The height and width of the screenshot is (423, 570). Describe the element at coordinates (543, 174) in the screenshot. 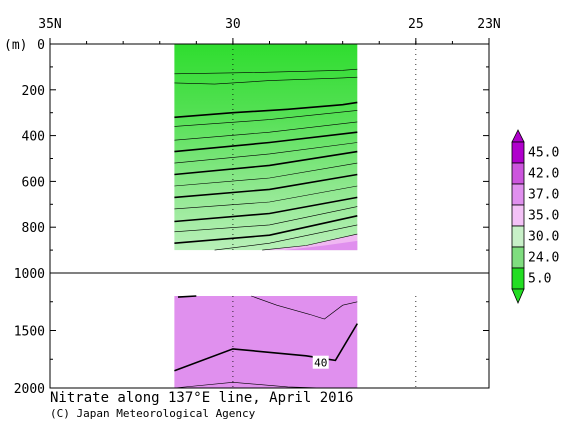

I see `colorbar-label: 42.0` at that location.